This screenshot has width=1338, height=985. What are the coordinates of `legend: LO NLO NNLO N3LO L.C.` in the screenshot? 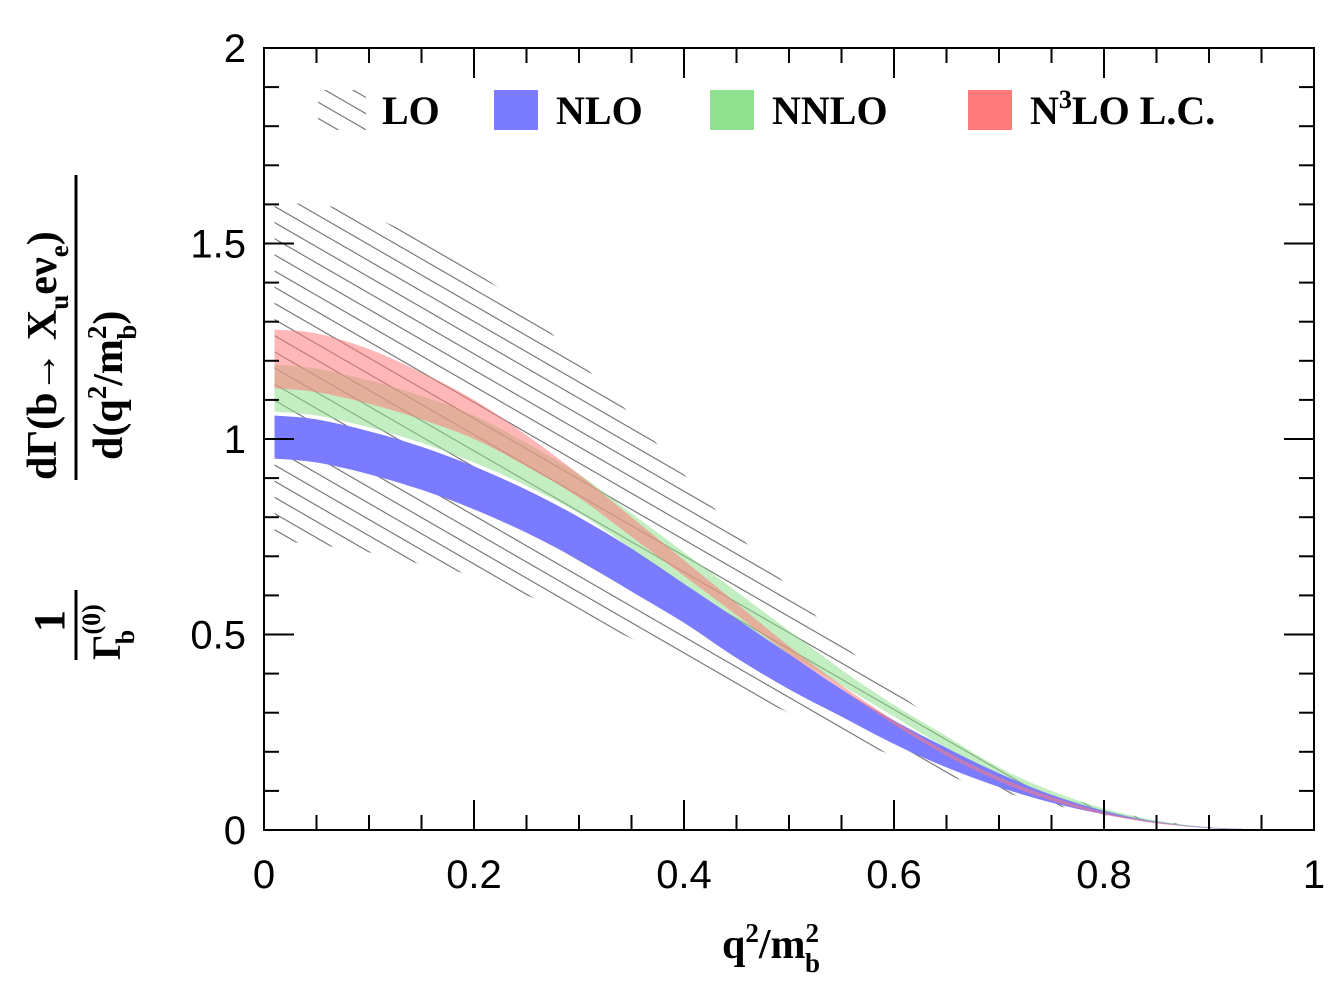 It's located at (766, 109).